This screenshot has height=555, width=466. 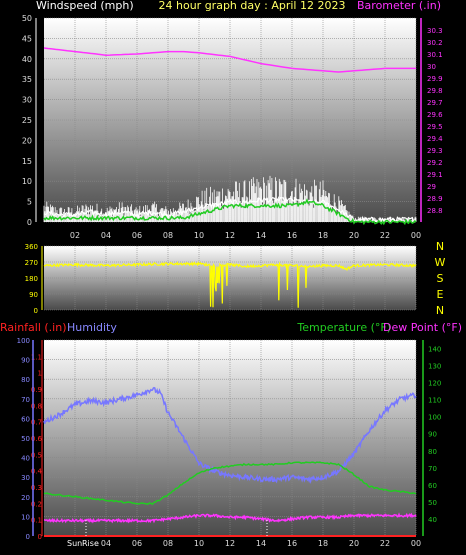 I want to click on barometer-axis-label: Barometer (.in), so click(x=399, y=6).